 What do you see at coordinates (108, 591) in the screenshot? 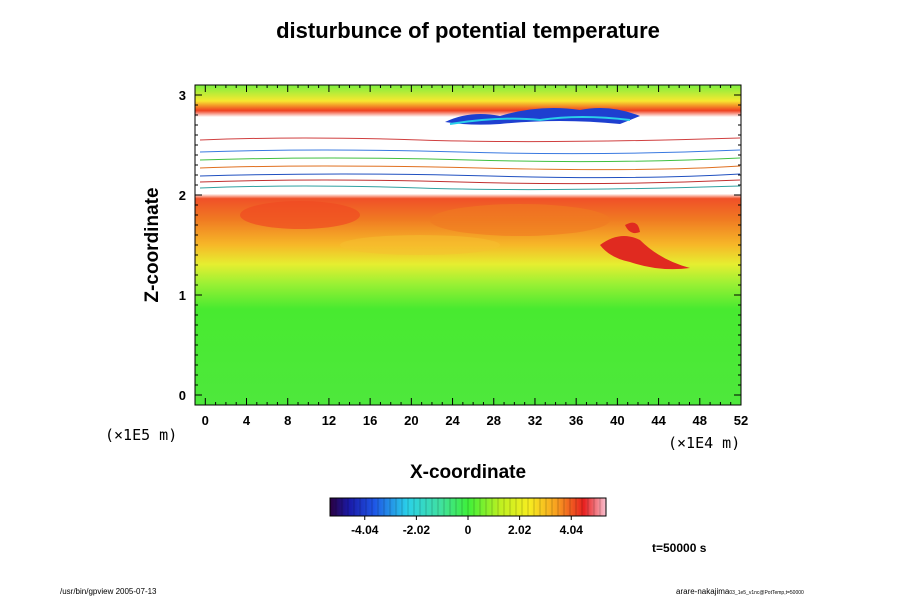
I see `footer-left: /usr/bin/gpview 2005-07-13` at bounding box center [108, 591].